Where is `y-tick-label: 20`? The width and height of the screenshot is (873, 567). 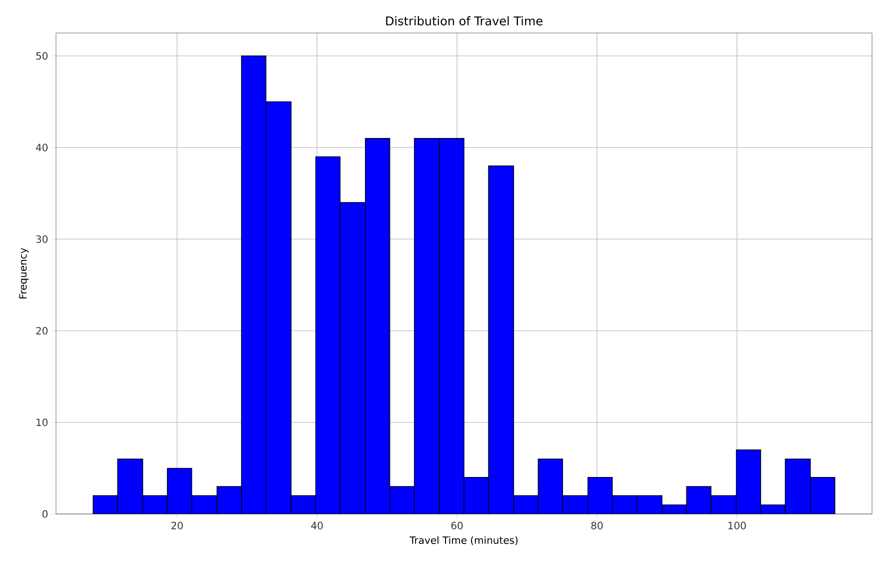 y-tick-label: 20 is located at coordinates (42, 330).